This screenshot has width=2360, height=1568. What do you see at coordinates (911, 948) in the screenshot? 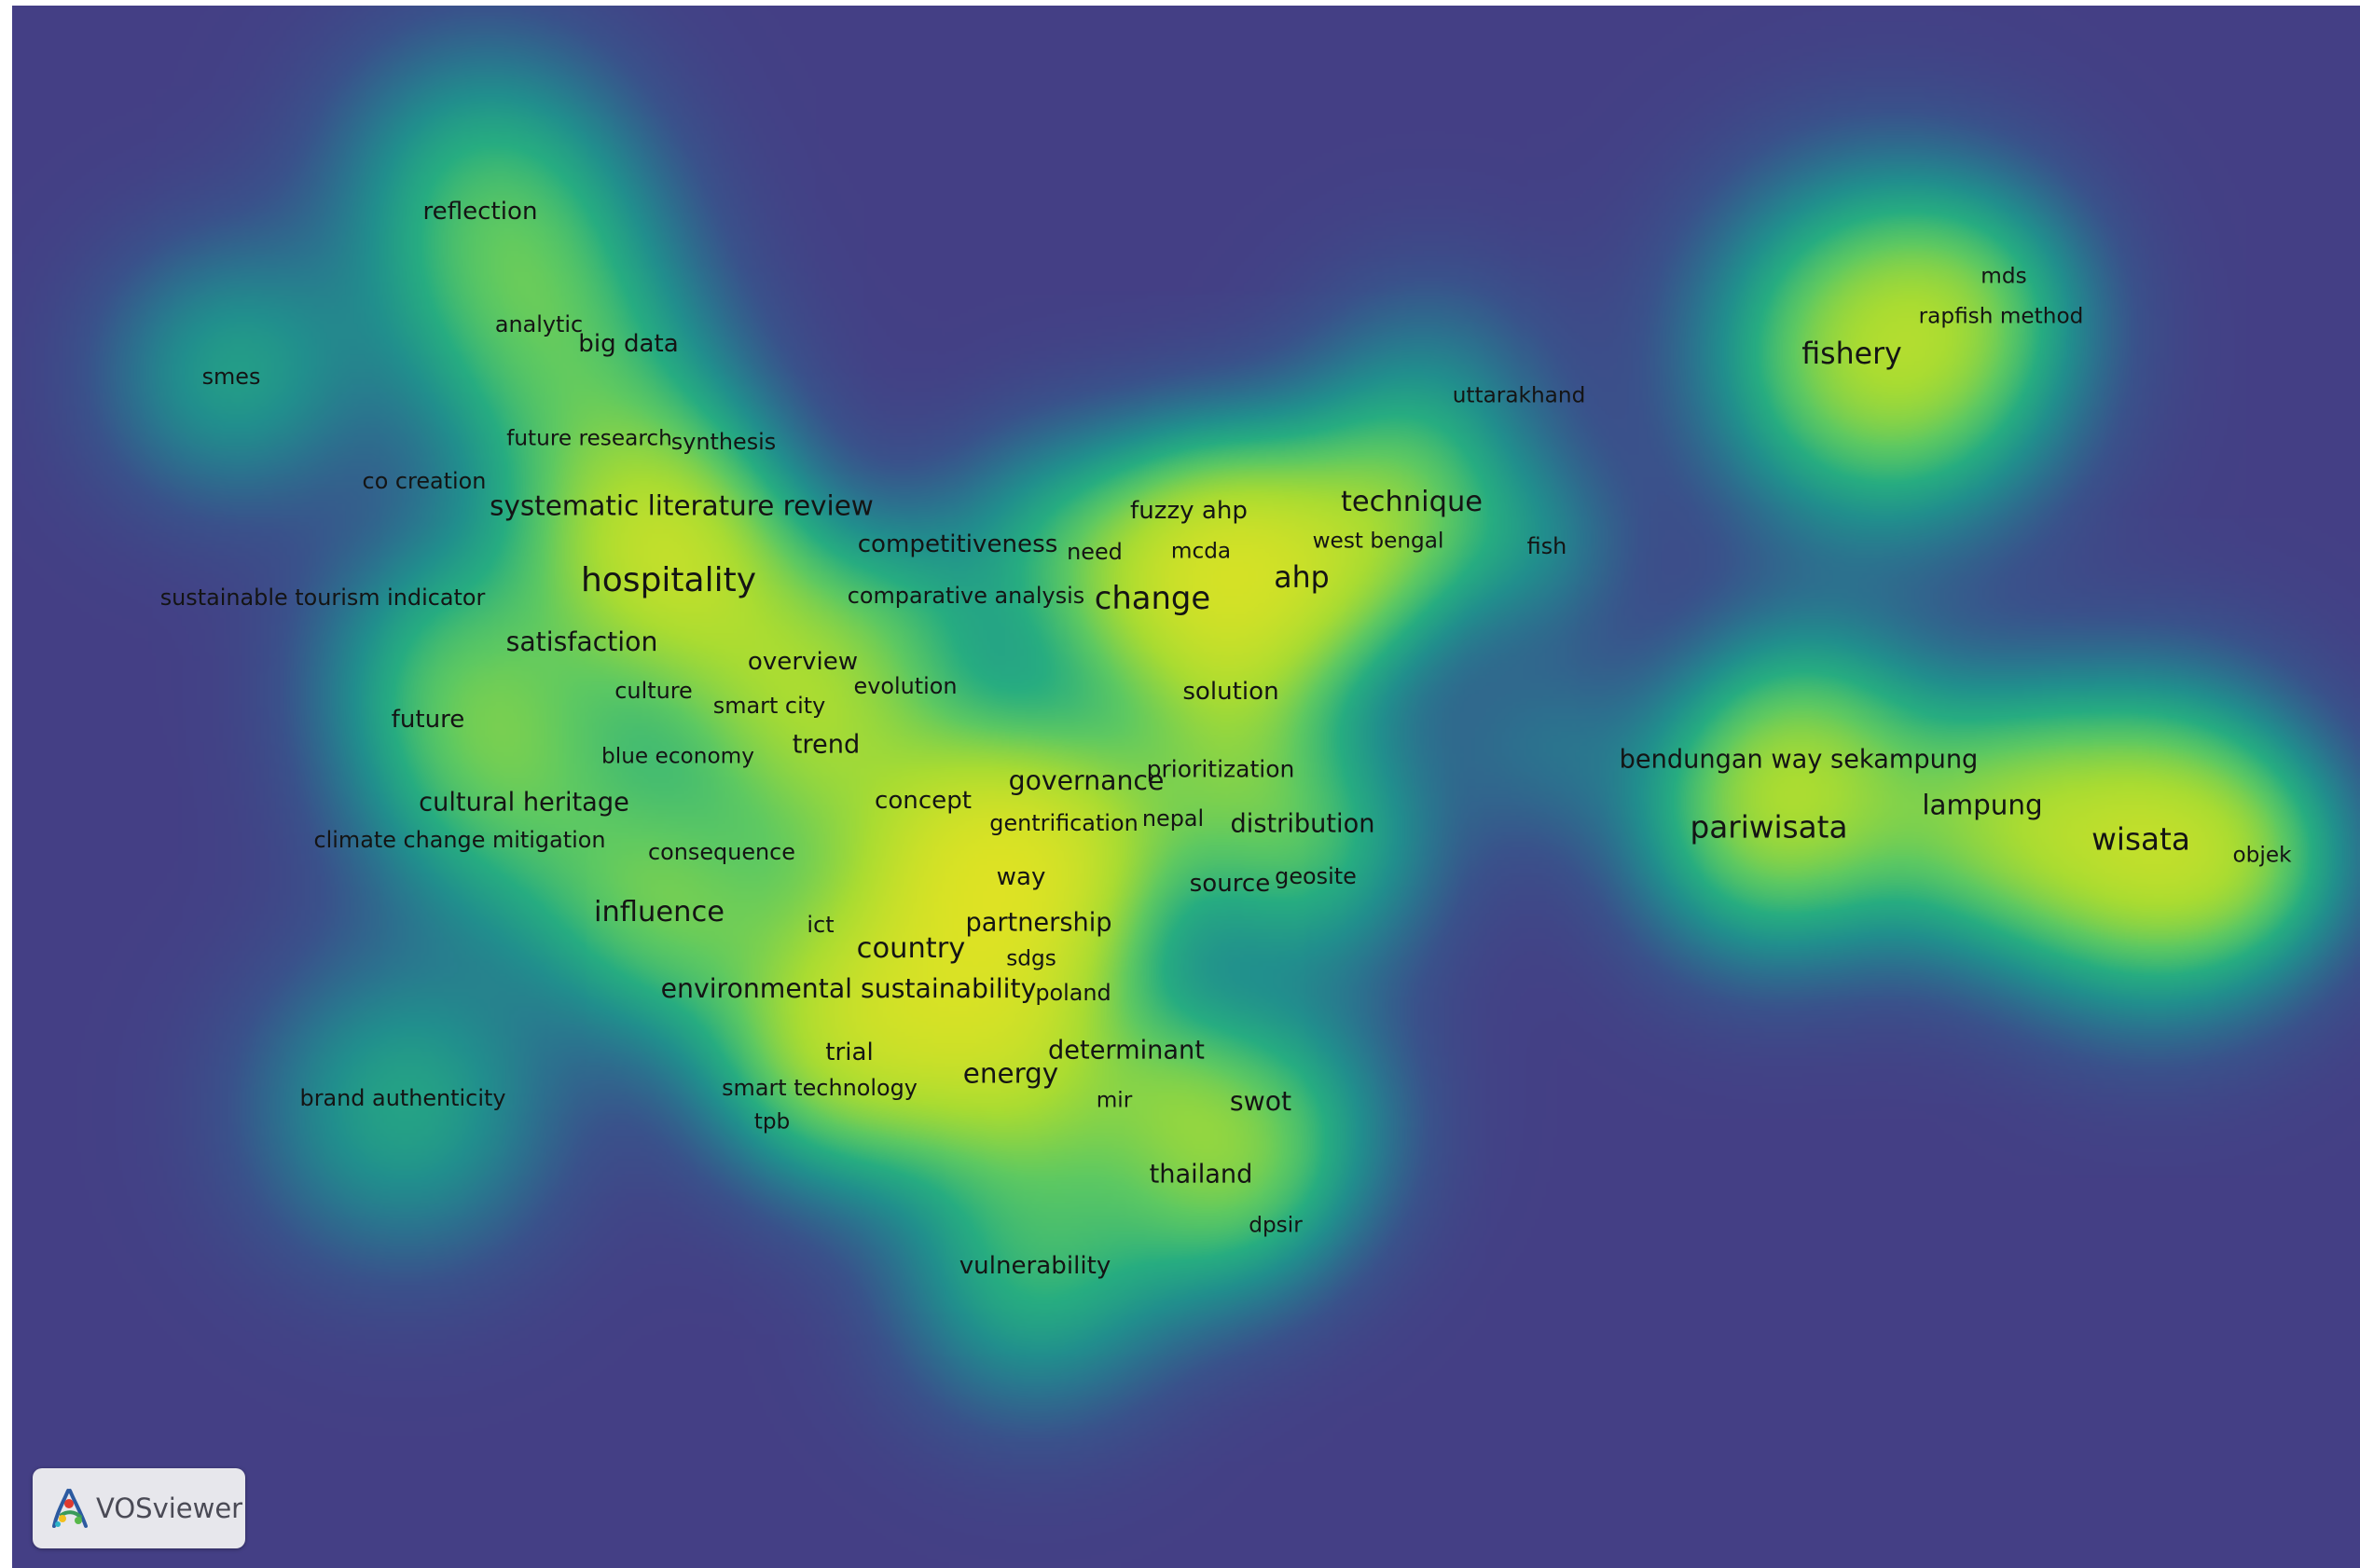
I see `term-label: country` at bounding box center [911, 948].